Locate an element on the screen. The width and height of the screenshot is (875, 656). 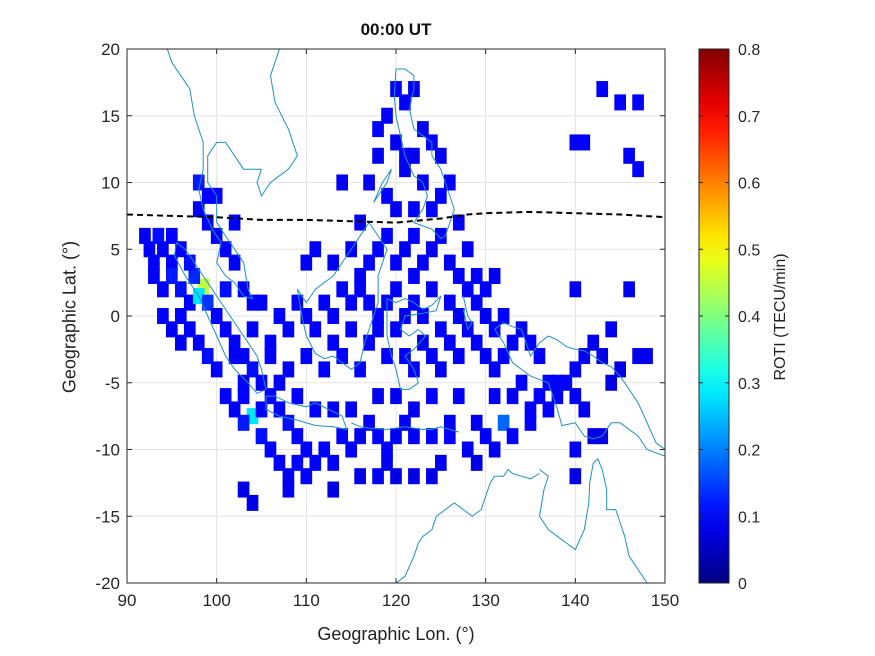
y-tick-label: 0 is located at coordinates (115, 316).